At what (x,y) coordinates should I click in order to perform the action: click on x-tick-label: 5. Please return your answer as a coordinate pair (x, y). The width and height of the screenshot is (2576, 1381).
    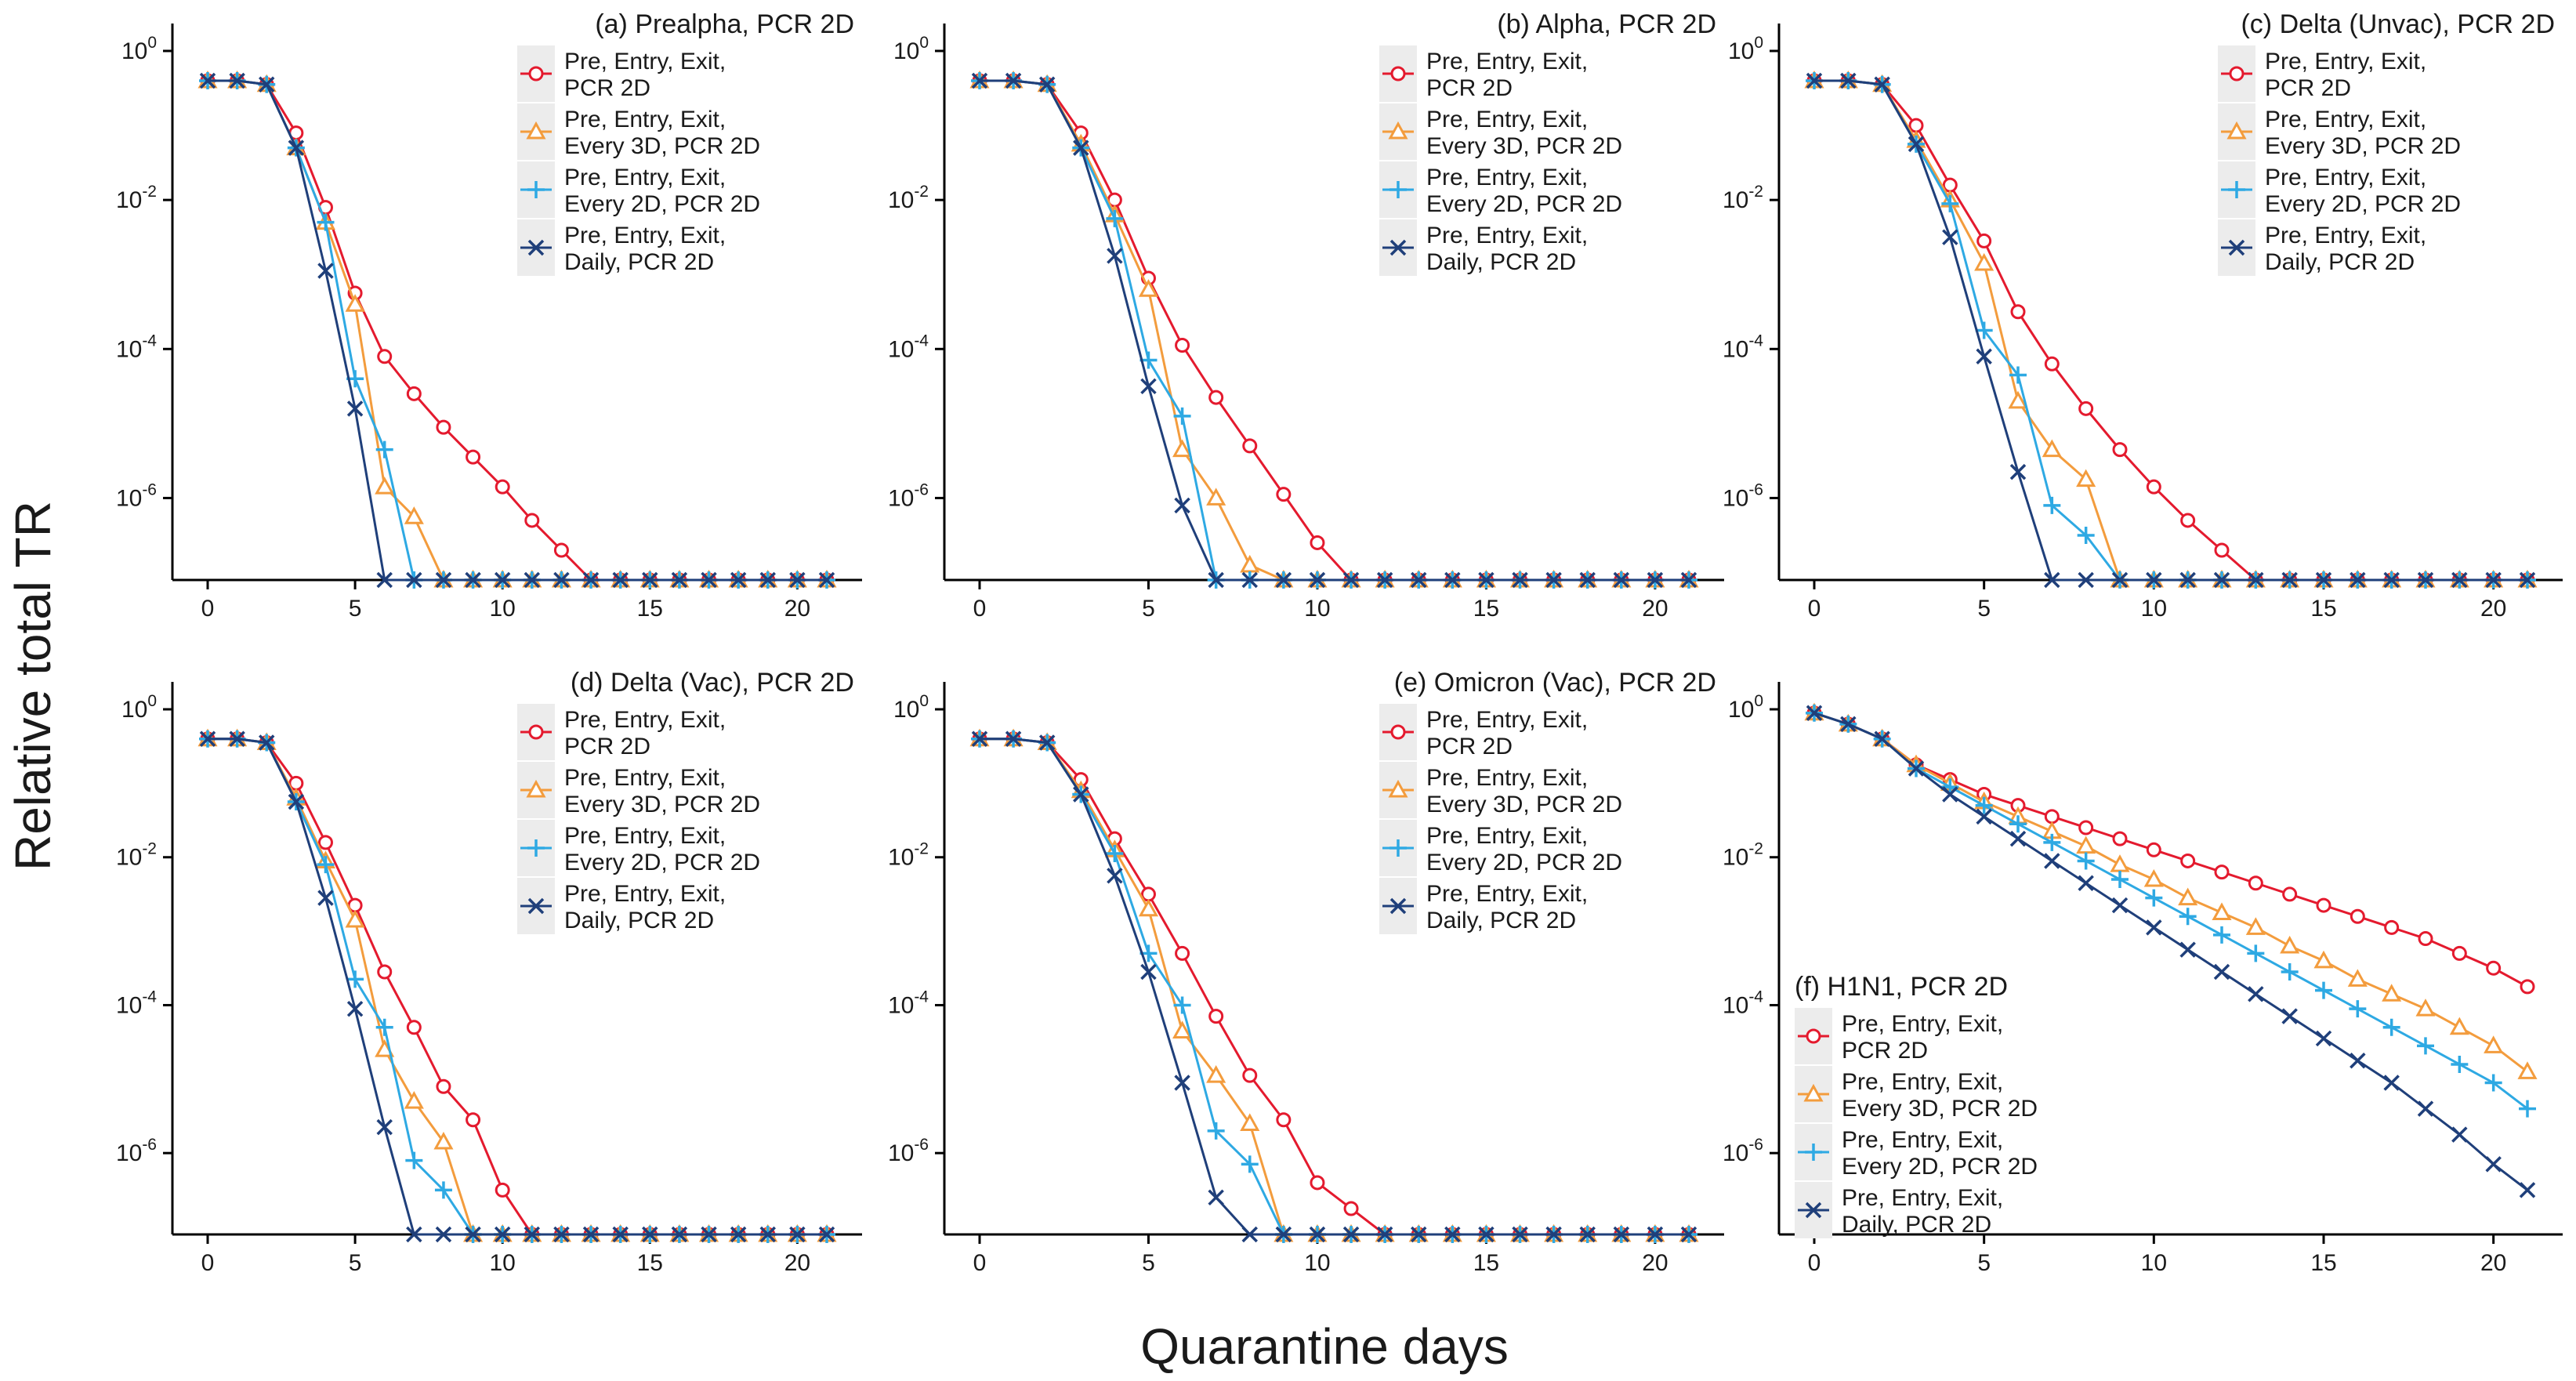
    Looking at the image, I should click on (355, 1263).